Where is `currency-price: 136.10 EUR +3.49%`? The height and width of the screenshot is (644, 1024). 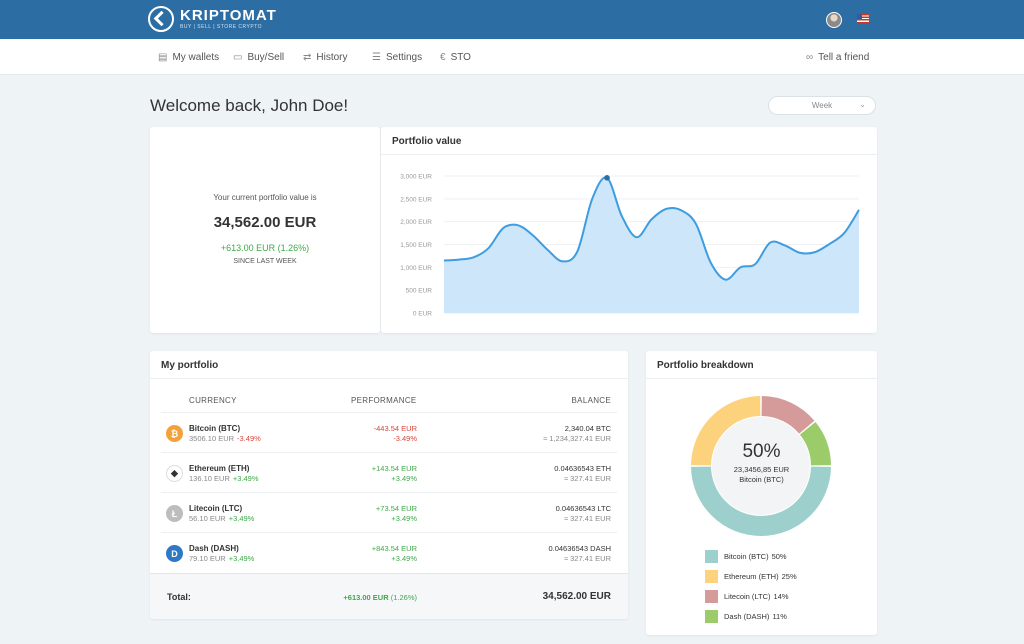 currency-price: 136.10 EUR +3.49% is located at coordinates (224, 478).